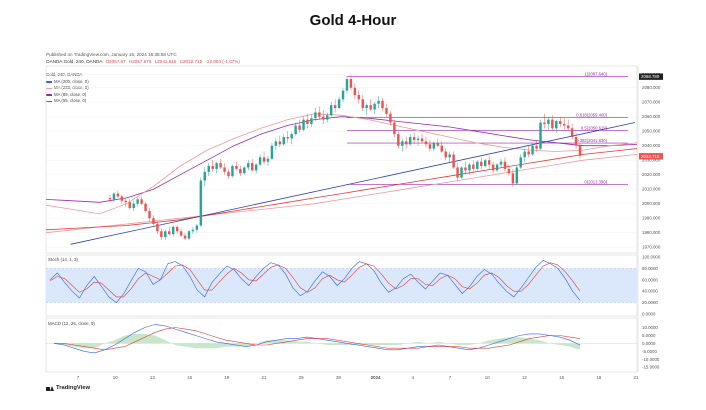  What do you see at coordinates (353, 20) in the screenshot?
I see `page-title: Gold 4-Hour` at bounding box center [353, 20].